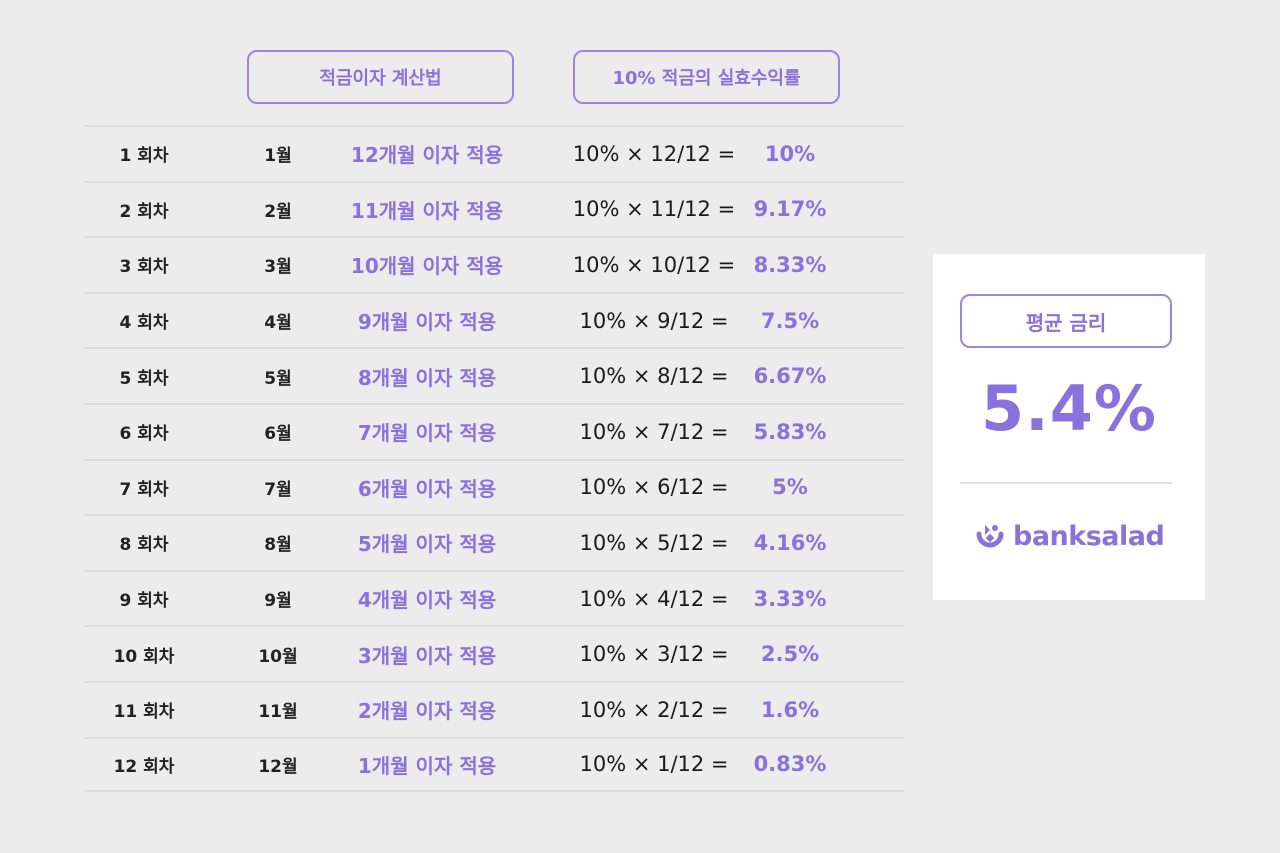  Describe the element at coordinates (790, 264) in the screenshot. I see `effective-rate-cell: 8.33%` at that location.